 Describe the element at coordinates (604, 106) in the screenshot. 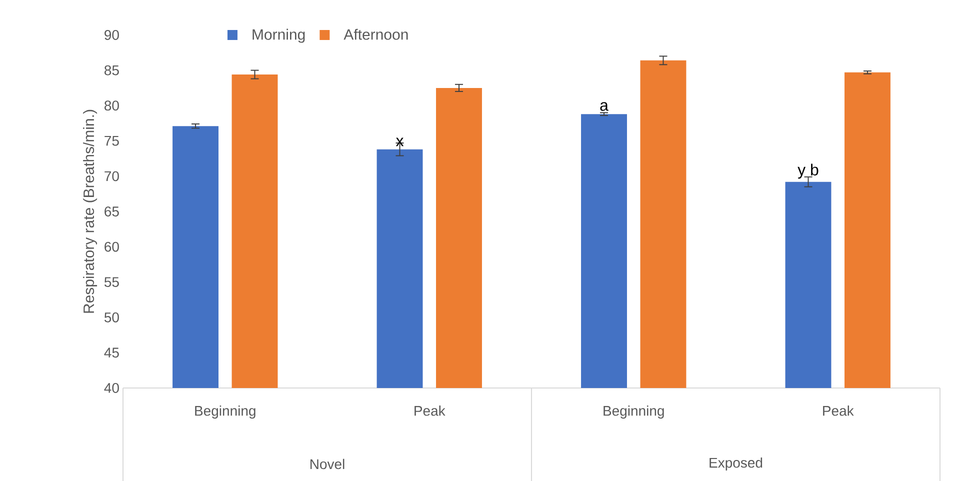

I see `annotation: a` at that location.